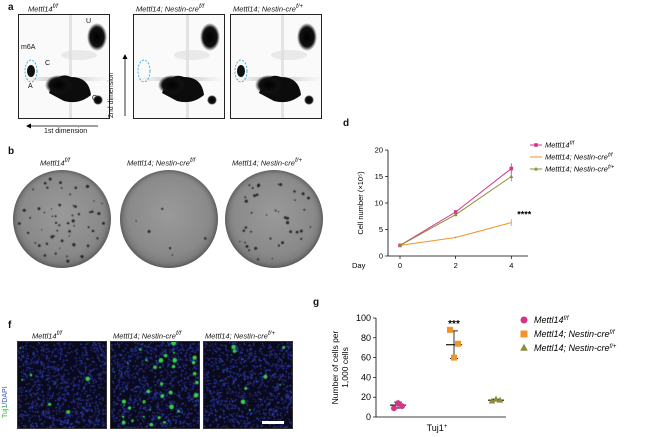  What do you see at coordinates (366, 358) in the screenshot?
I see `g-ytick-label: 60` at bounding box center [366, 358].